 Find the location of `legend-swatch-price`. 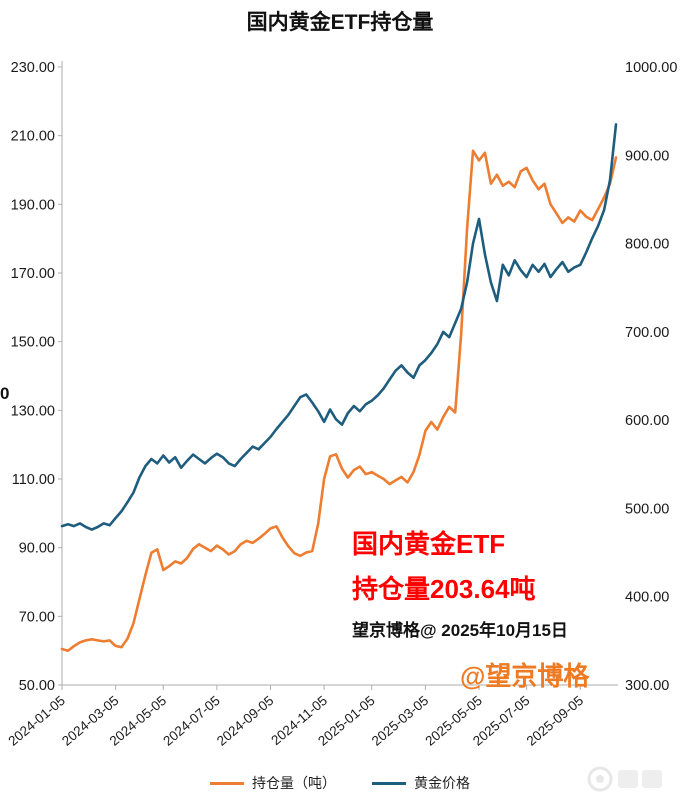

legend-swatch-price is located at coordinates (389, 783).